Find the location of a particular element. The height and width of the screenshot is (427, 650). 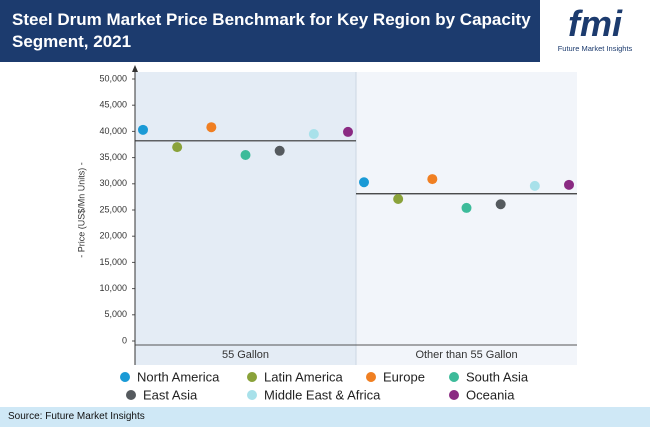

y-tick-label: 35,000 is located at coordinates (113, 157).